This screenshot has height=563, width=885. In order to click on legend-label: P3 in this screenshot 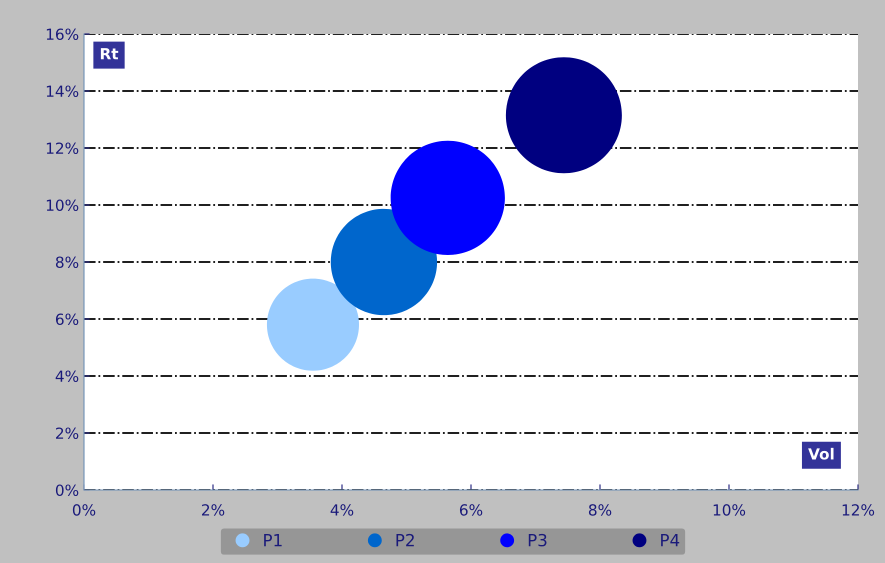, I will do `click(537, 540)`.